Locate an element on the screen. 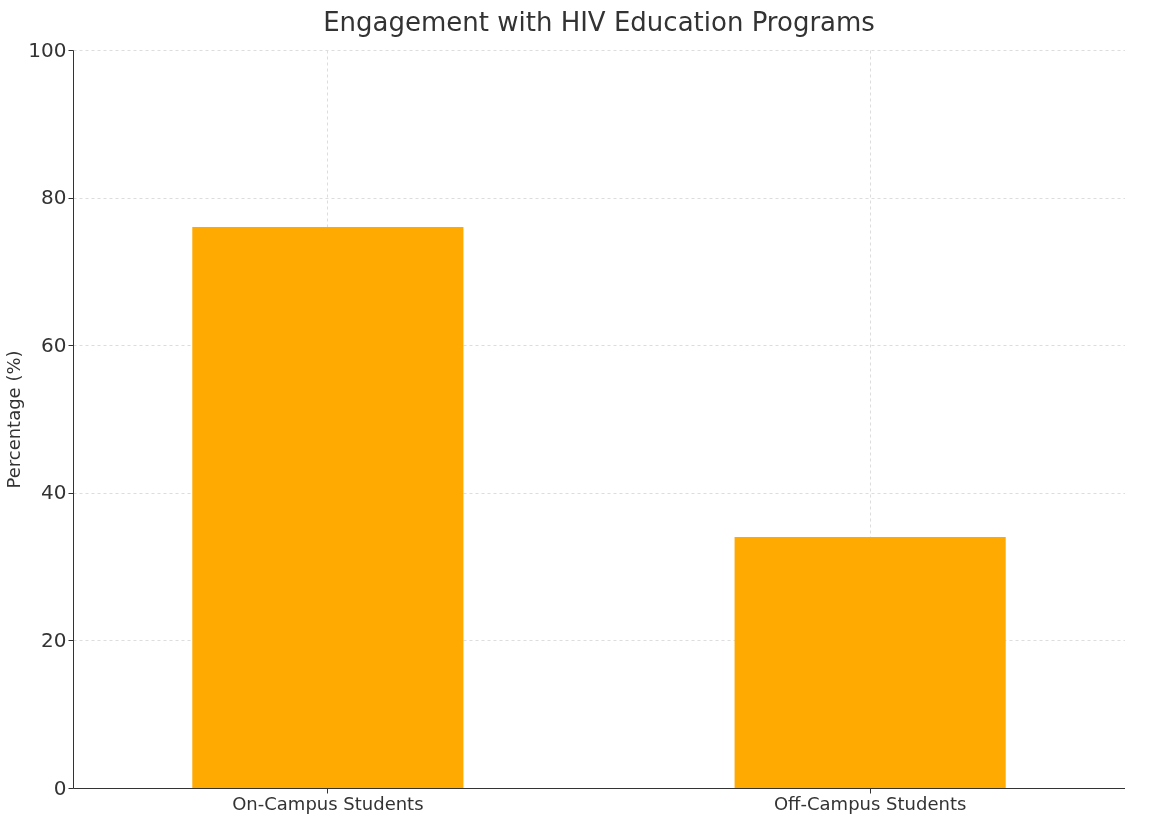 Image resolution: width=1171 pixels, height=834 pixels. y-tick-label: 100 is located at coordinates (47, 49).